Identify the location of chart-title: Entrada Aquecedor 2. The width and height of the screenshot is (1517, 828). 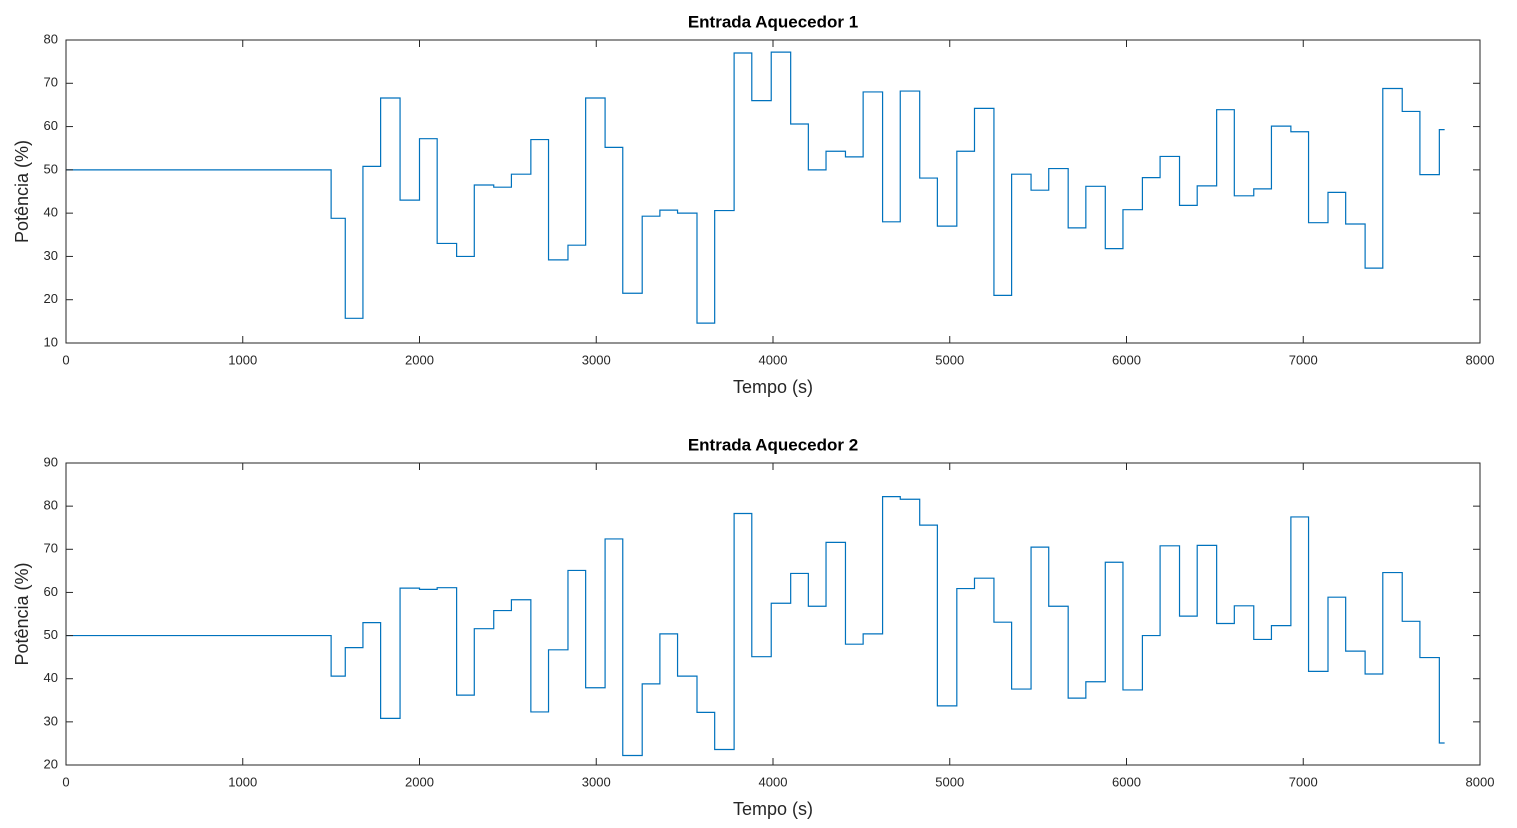
(773, 444).